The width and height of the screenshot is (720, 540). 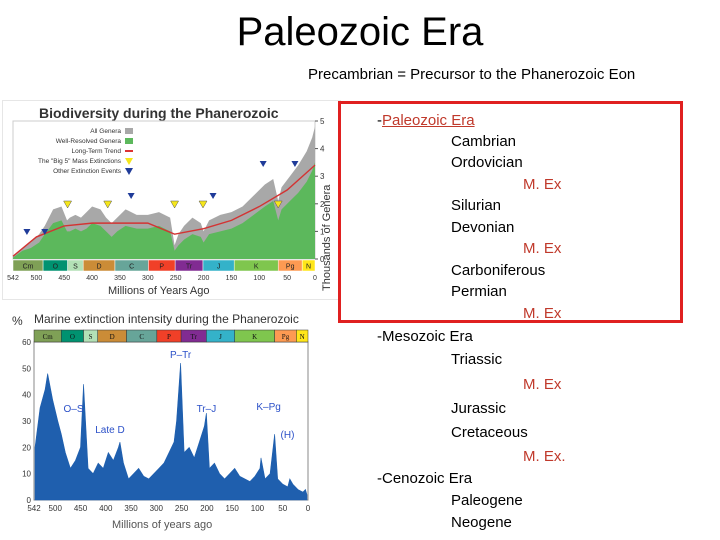 What do you see at coordinates (74, 409) in the screenshot?
I see `annotation-label: O–S` at bounding box center [74, 409].